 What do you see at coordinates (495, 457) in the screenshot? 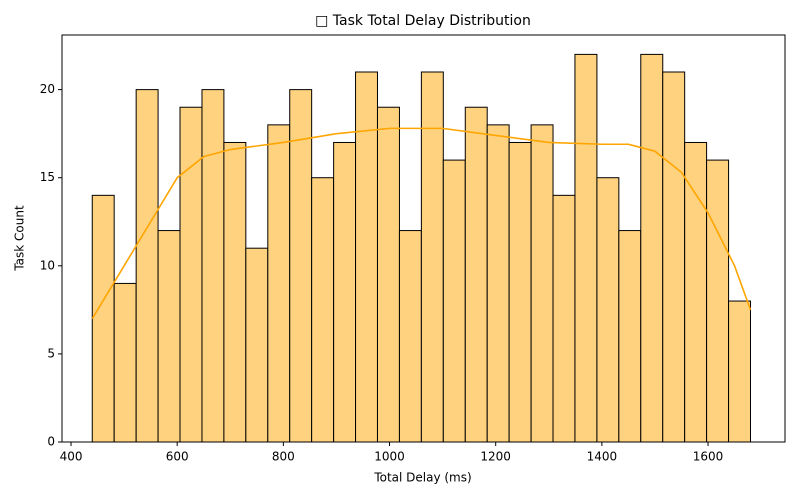
I see `x-tick-label: 1200` at bounding box center [495, 457].